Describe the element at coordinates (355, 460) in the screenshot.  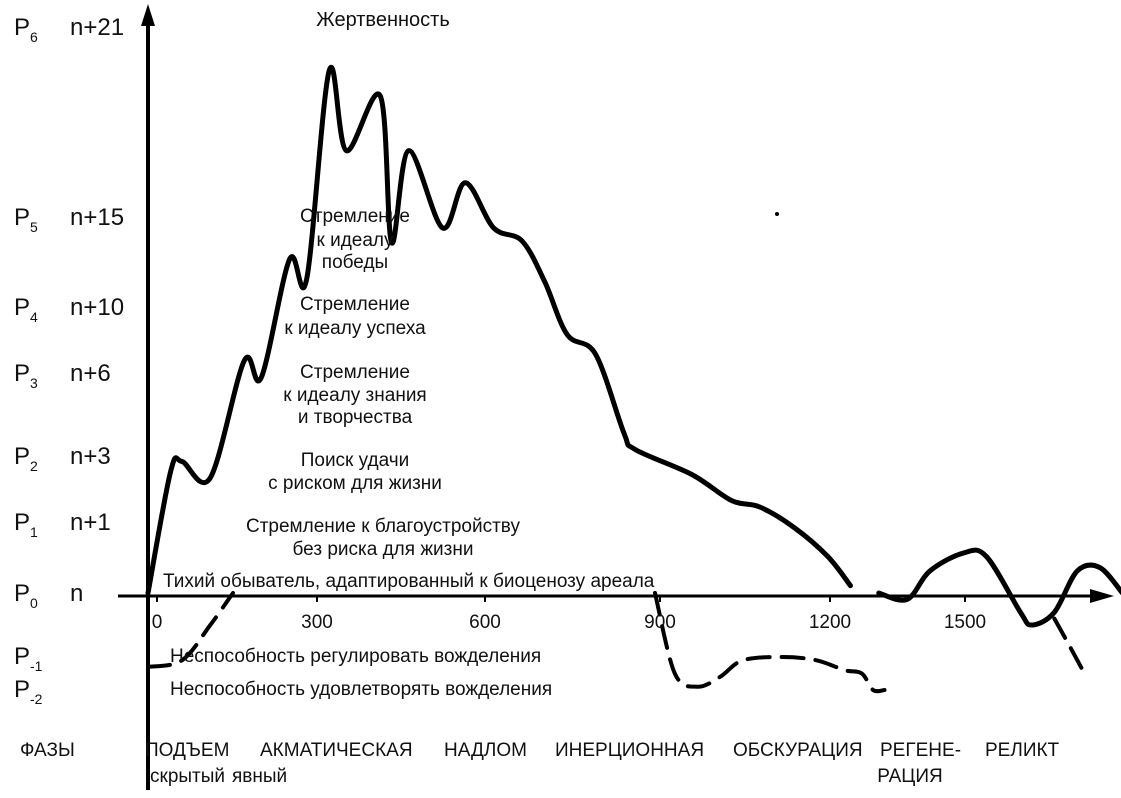
I see `zone-label-line: Поиск удачи` at that location.